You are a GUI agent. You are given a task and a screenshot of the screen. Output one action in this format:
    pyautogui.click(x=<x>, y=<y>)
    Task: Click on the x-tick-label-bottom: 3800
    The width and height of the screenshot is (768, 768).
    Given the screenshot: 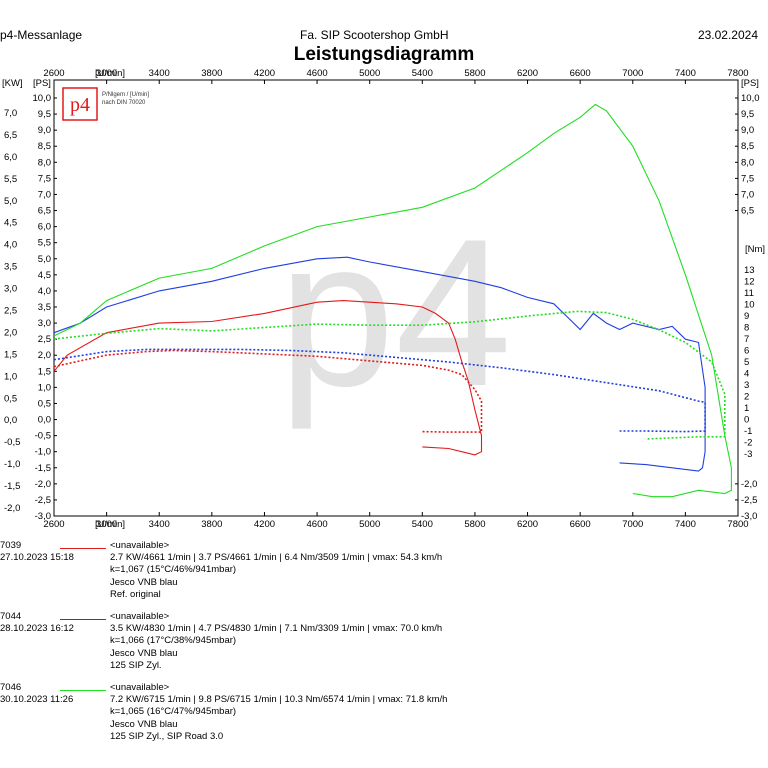 What is the action you would take?
    pyautogui.click(x=211, y=524)
    